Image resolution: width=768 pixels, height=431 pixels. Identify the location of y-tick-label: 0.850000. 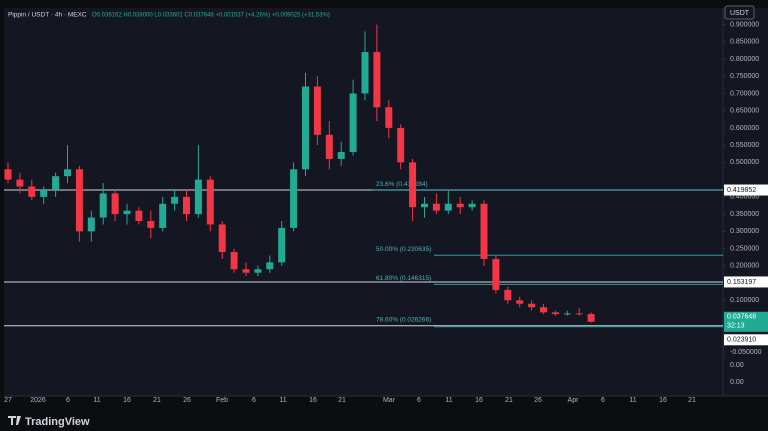
(744, 42).